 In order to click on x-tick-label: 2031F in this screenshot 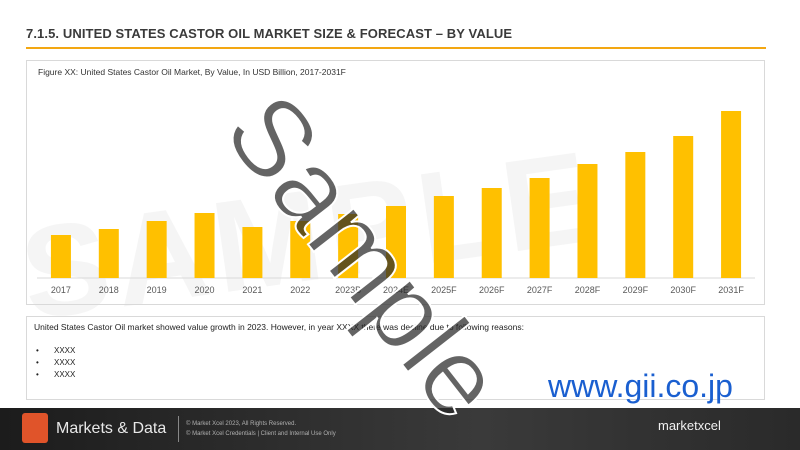, I will do `click(731, 290)`.